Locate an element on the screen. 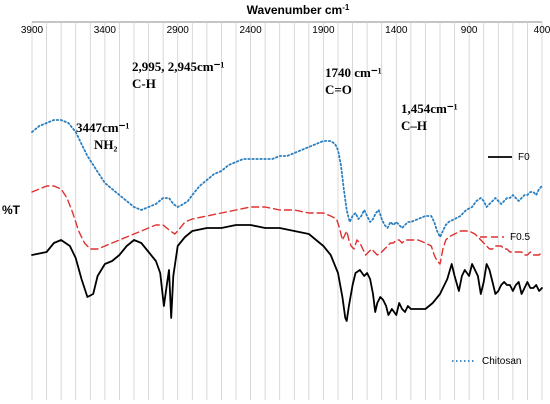 The width and height of the screenshot is (550, 404). x-tick-label: 3900 is located at coordinates (32, 30).